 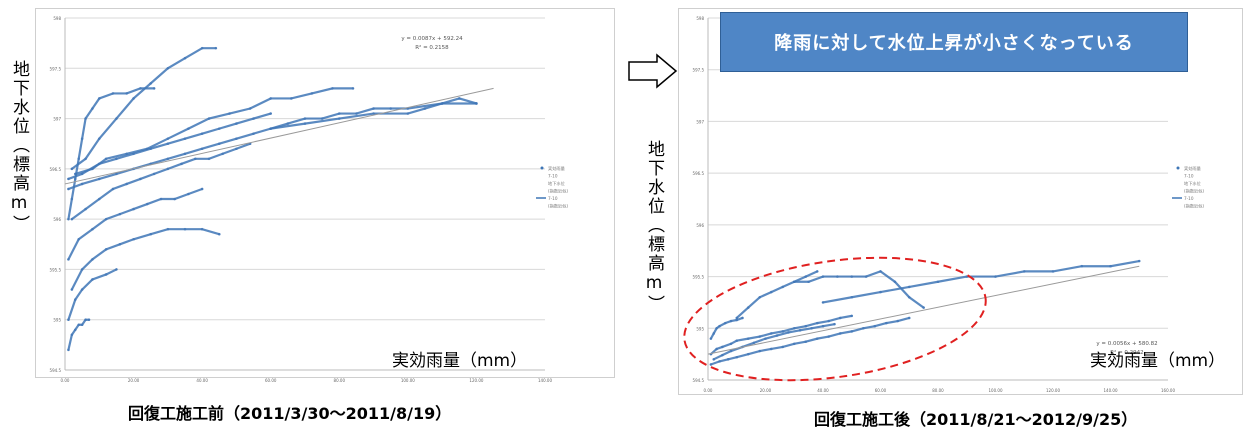 I want to click on caption-before: 回復工施工前（2011/3/30～2011/8/19）, so click(x=290, y=413).